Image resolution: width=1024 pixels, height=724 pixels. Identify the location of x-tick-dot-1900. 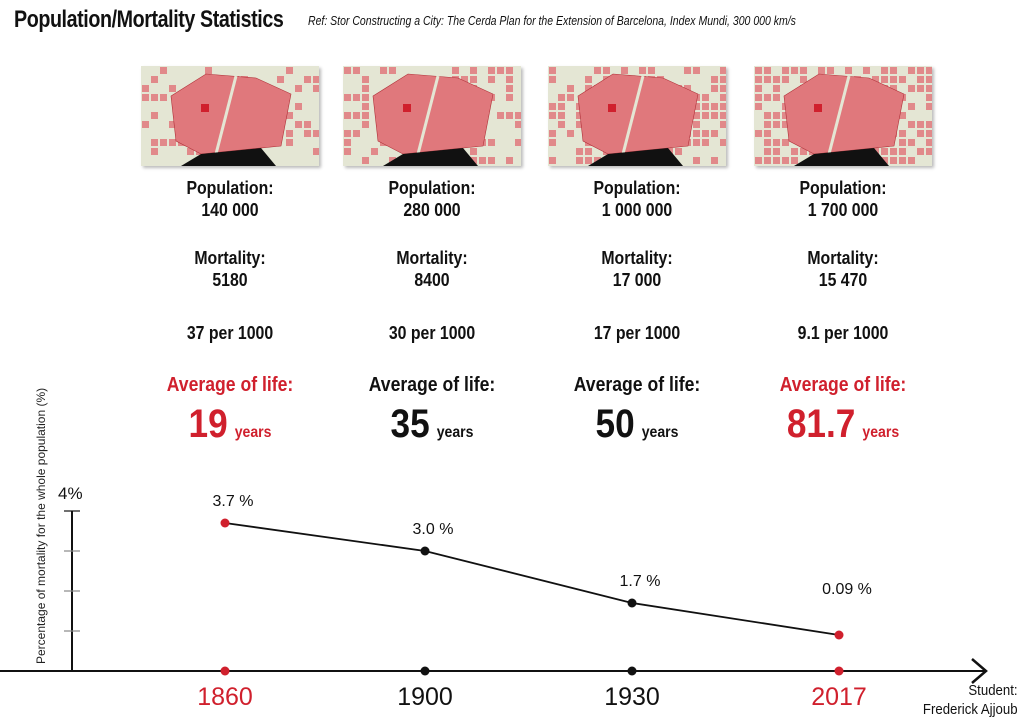
(425, 671).